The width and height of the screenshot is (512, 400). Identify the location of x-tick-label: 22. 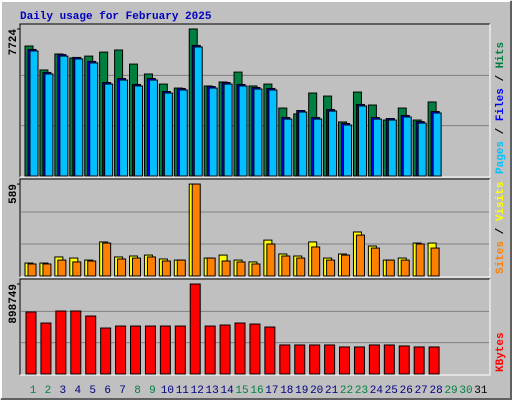
(346, 391).